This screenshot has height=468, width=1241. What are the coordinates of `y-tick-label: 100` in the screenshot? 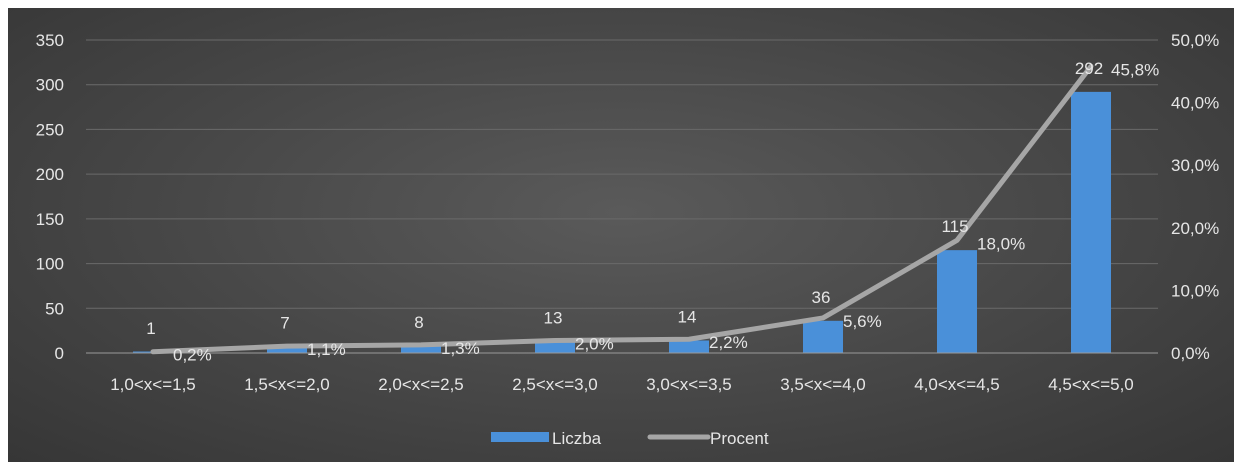 It's located at (50, 264).